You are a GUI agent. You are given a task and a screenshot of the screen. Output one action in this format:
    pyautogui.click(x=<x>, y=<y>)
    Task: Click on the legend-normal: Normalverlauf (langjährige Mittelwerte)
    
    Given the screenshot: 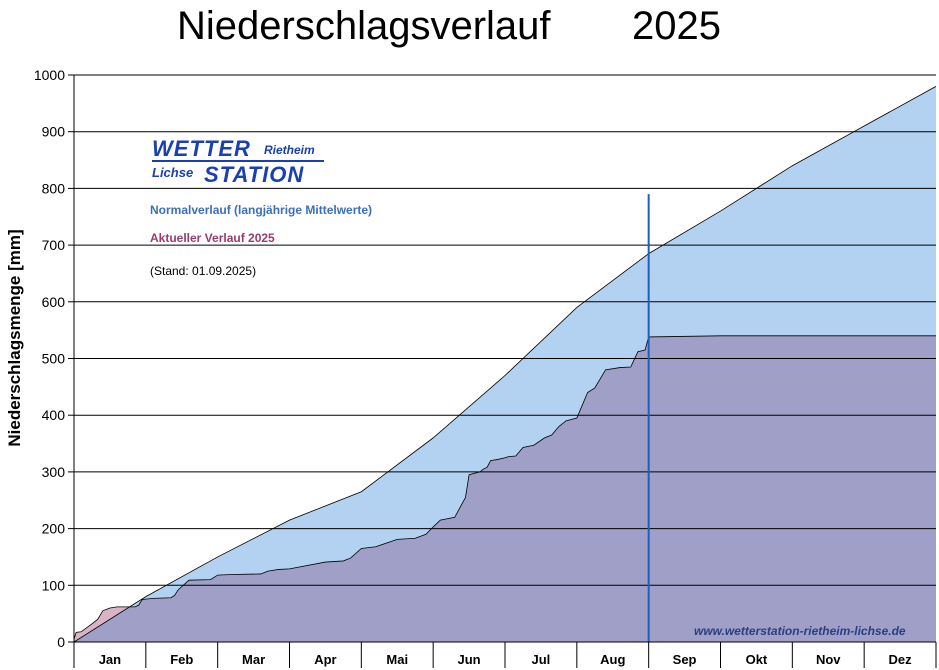 What is the action you would take?
    pyautogui.click(x=261, y=210)
    